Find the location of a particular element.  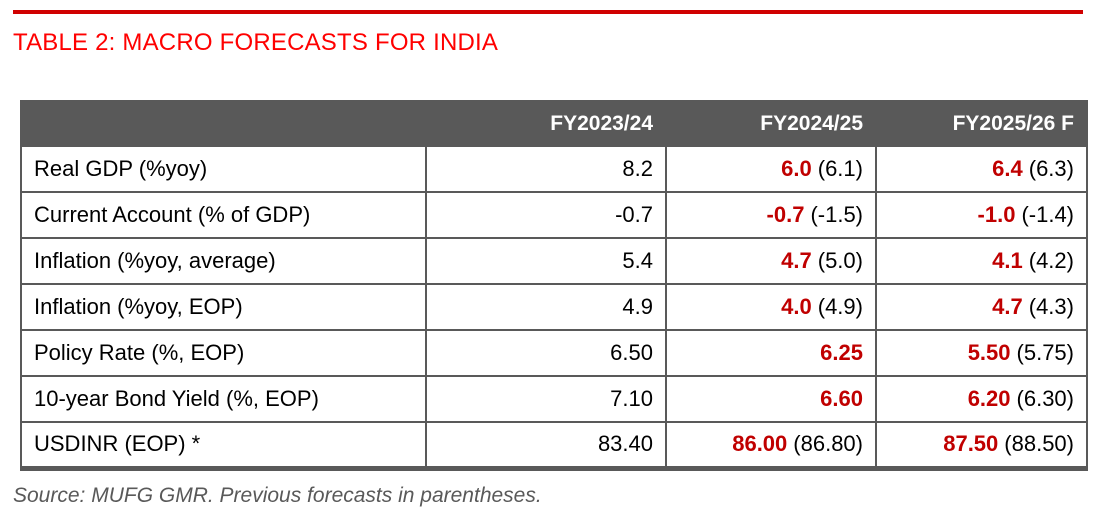

forecast-value: 6.60 is located at coordinates (841, 398).